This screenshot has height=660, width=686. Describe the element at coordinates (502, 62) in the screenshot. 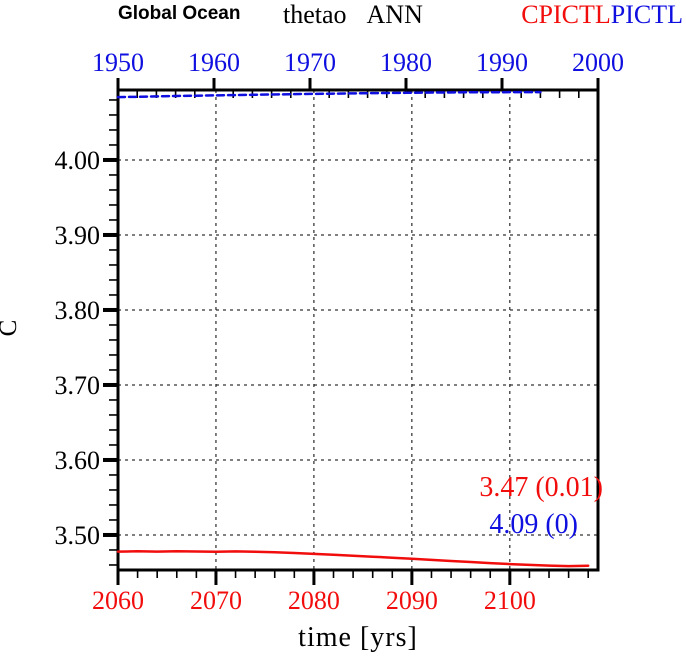

I see `top-axis-tick-label: 1990` at that location.